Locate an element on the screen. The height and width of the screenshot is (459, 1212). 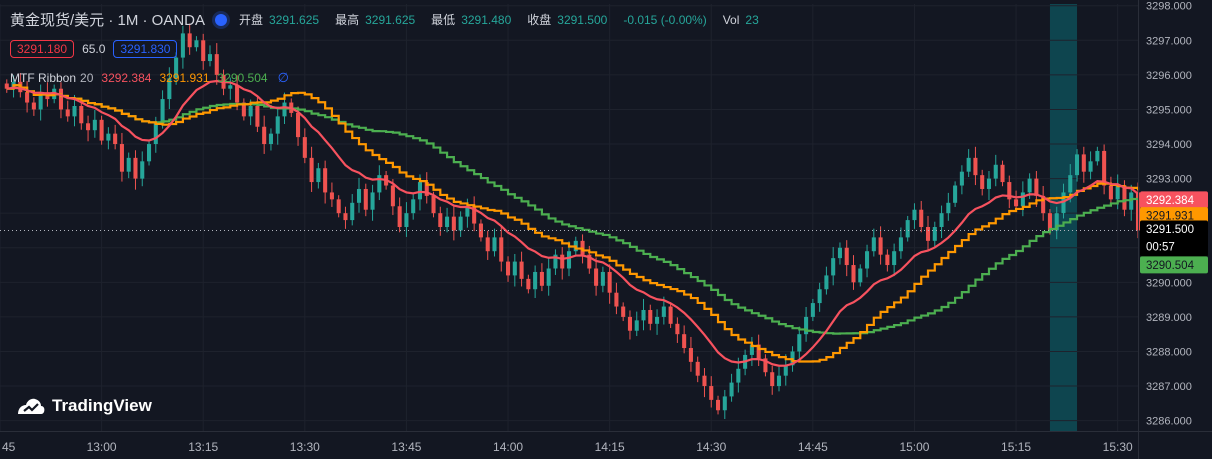
indicator-name: MTF Ribbon is located at coordinates (43, 78).